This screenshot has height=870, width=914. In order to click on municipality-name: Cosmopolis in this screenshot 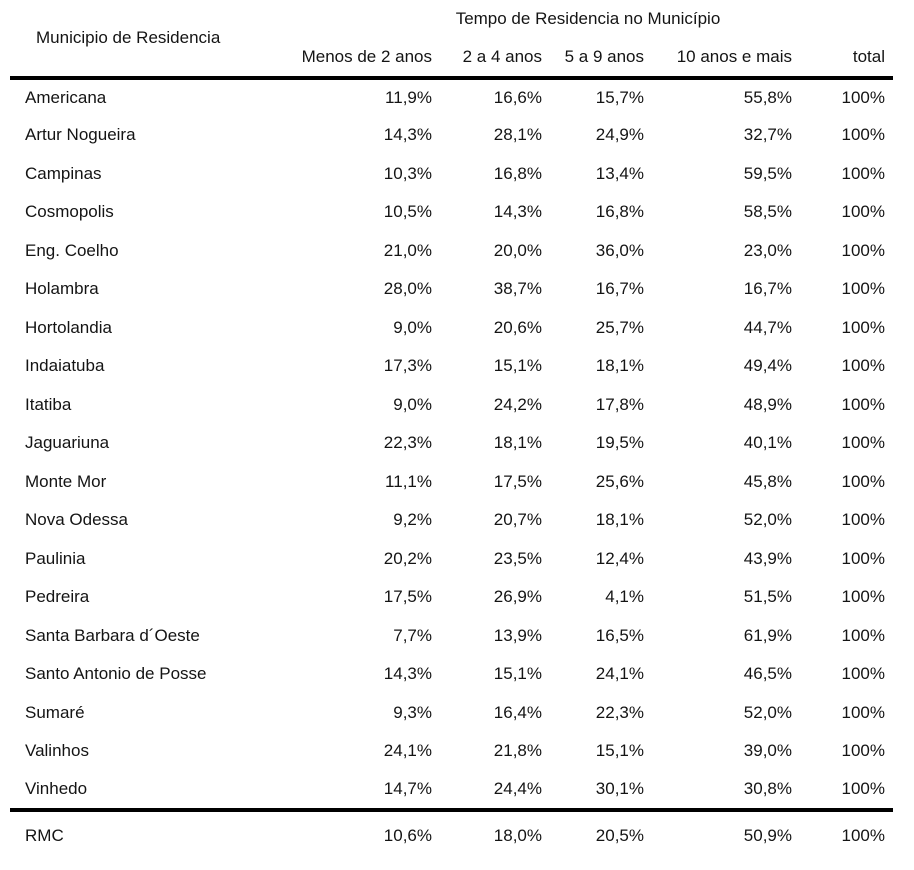, I will do `click(69, 212)`.